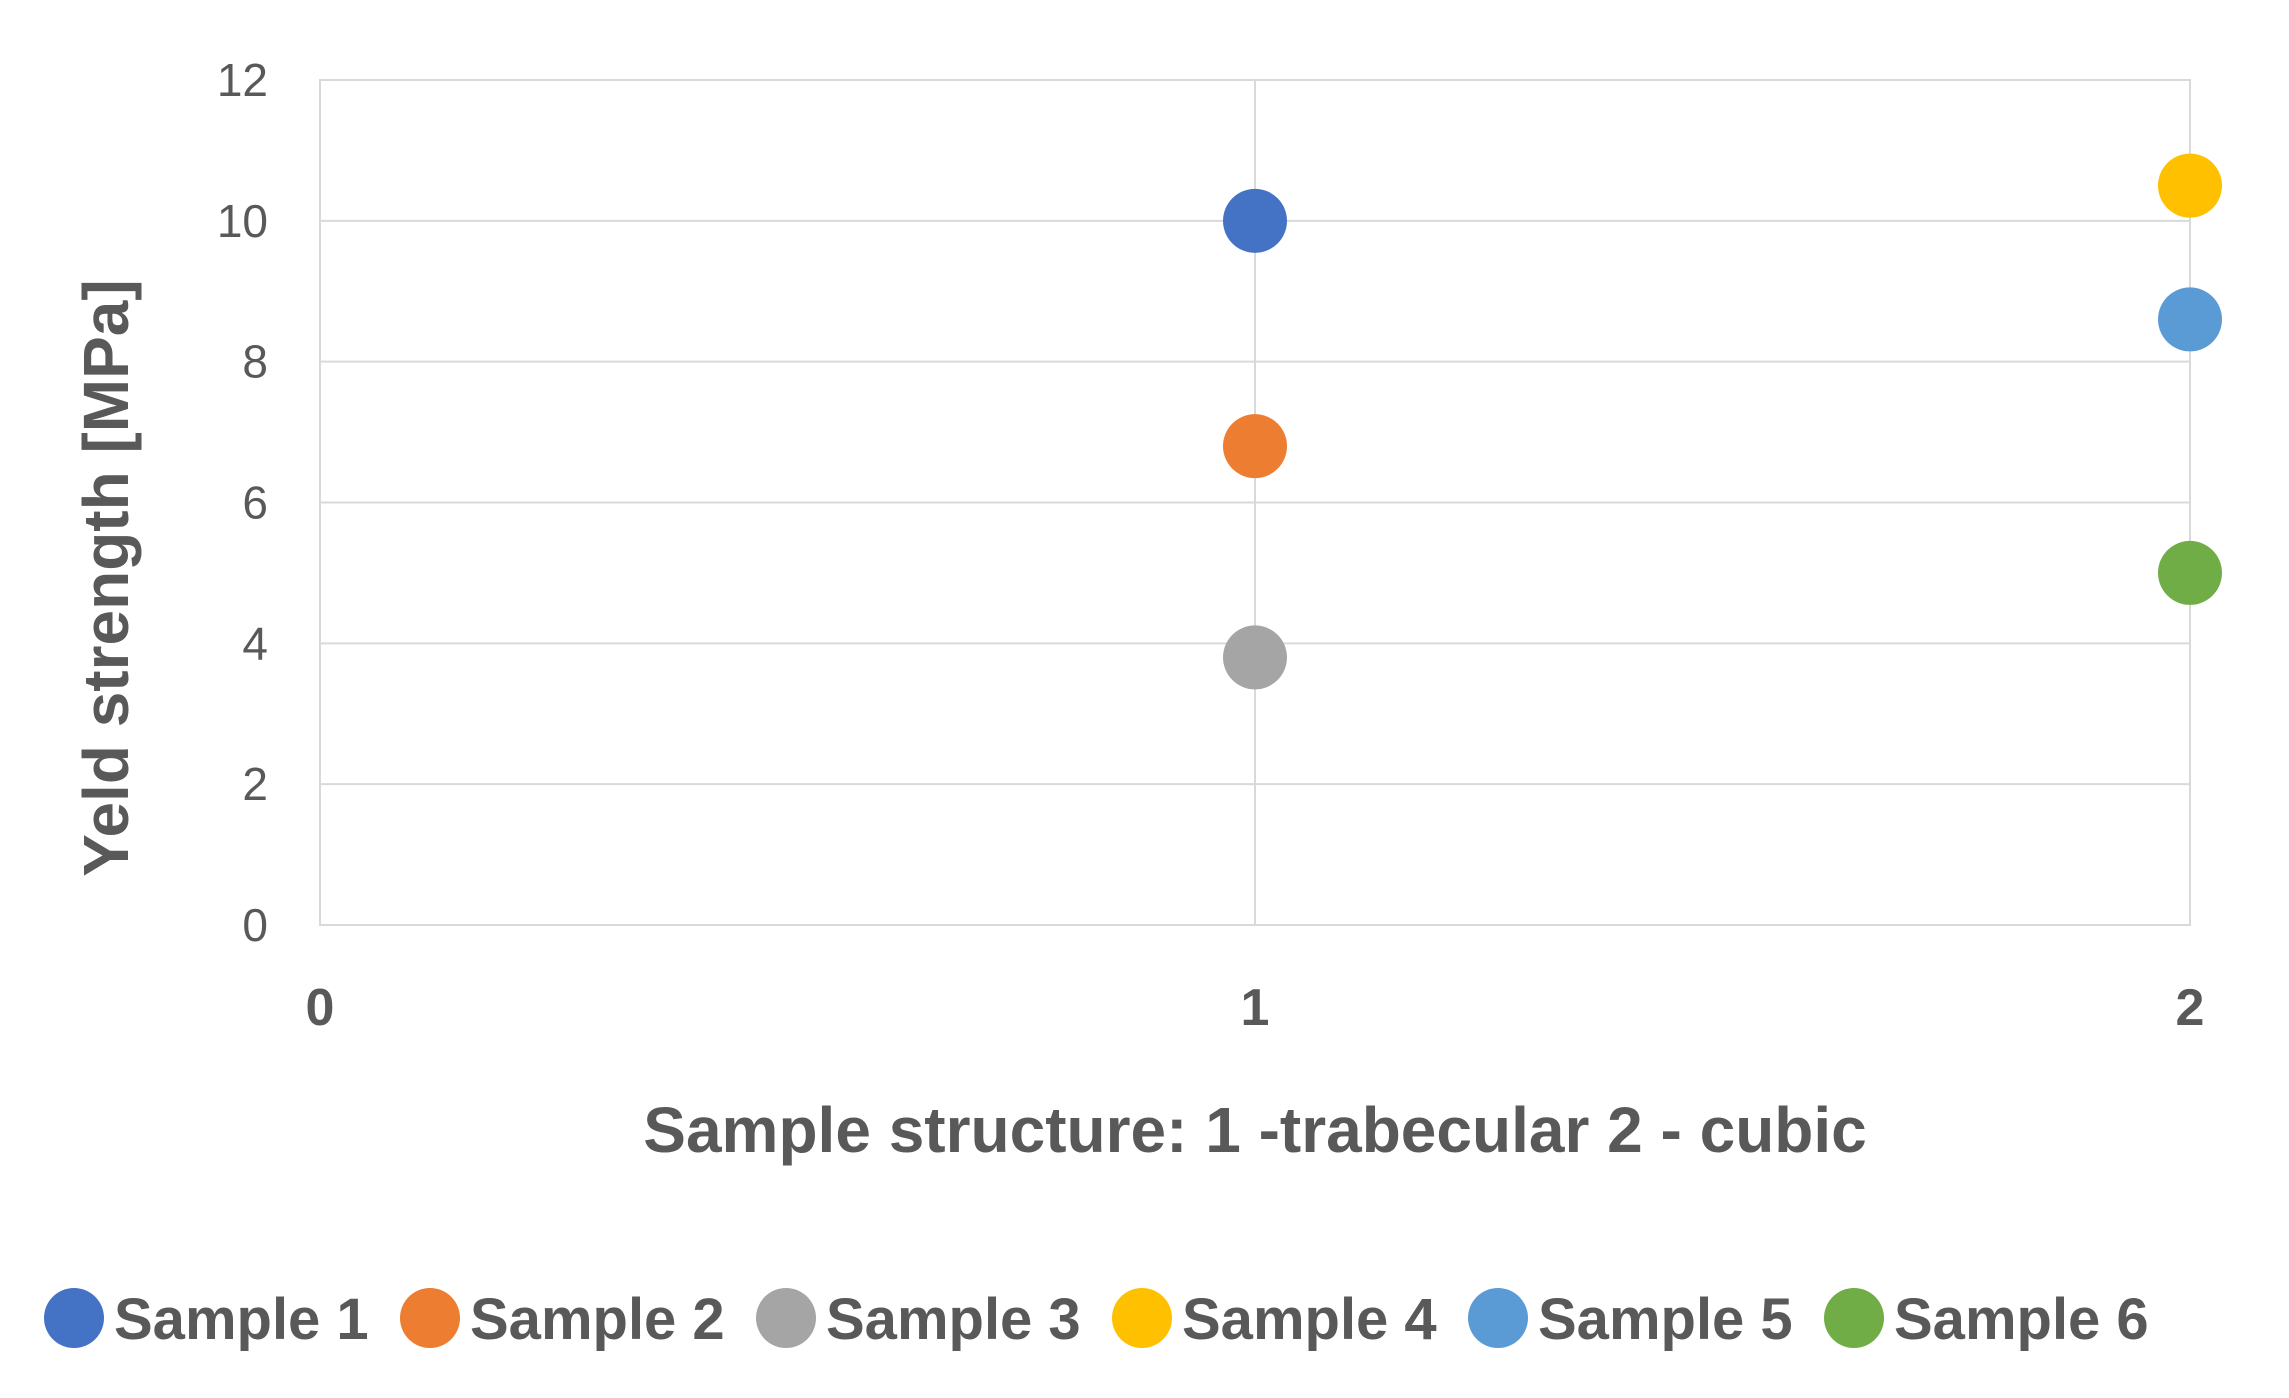 Image resolution: width=2289 pixels, height=1398 pixels. Describe the element at coordinates (1309, 1319) in the screenshot. I see `legend-label: Sample 4` at that location.